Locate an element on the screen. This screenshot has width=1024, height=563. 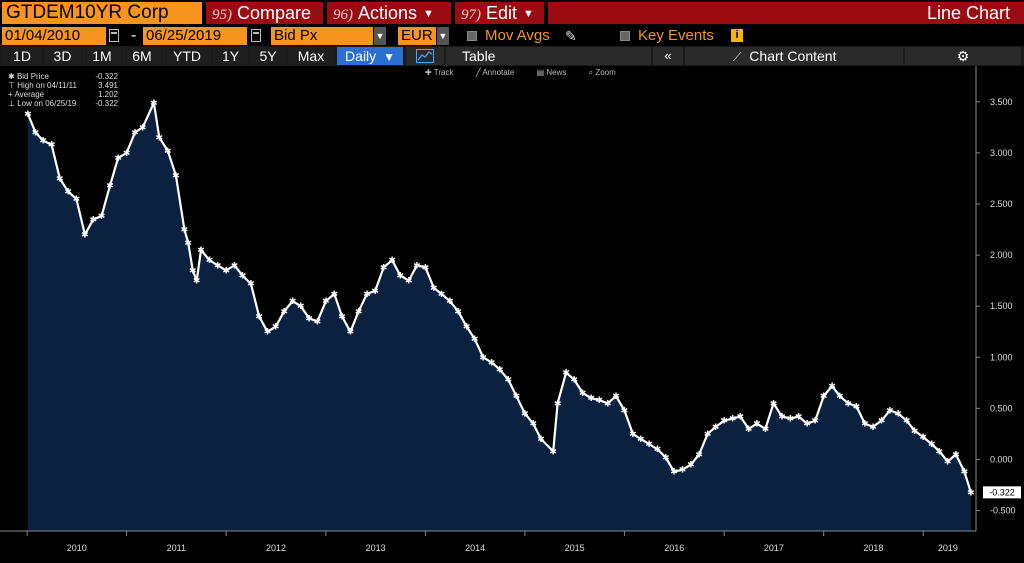
period-3d: 3D is located at coordinates (62, 56).